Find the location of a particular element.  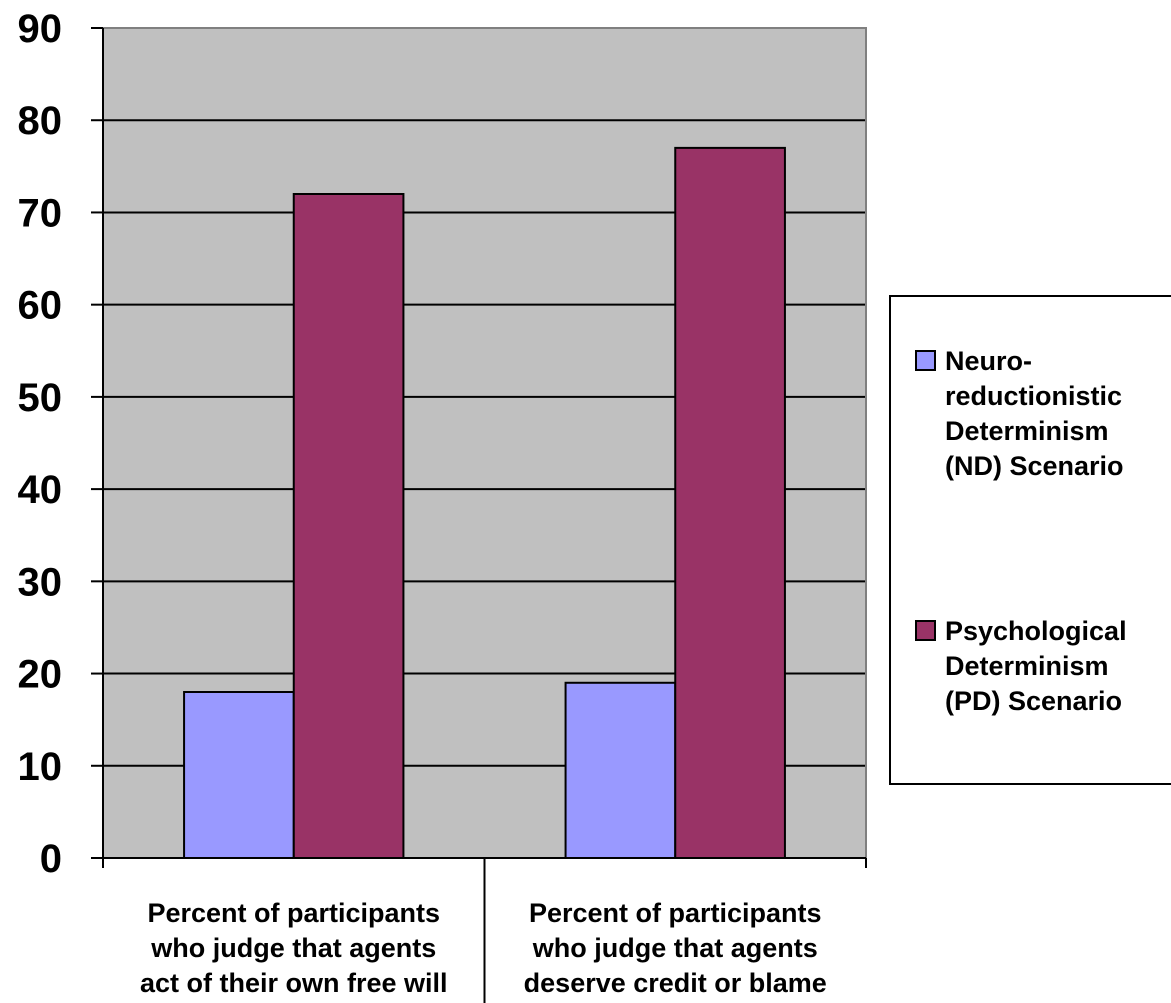

legend-label: (ND) Scenario is located at coordinates (1034, 466).